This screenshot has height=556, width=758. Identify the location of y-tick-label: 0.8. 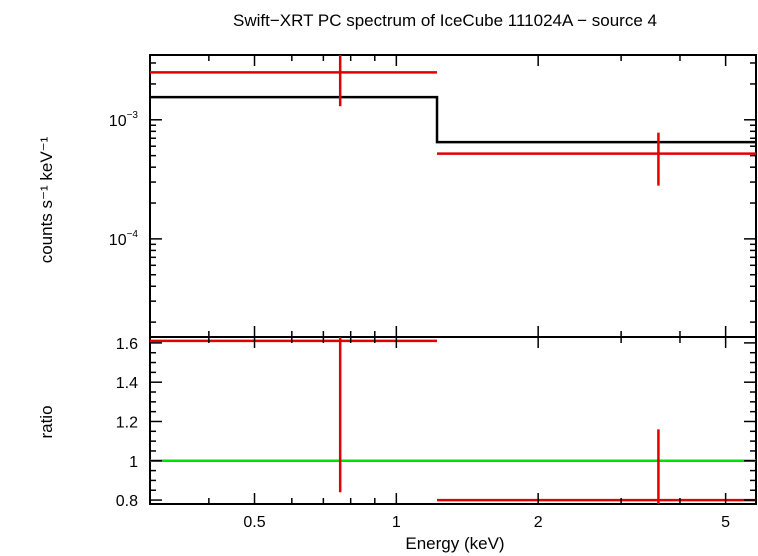
(127, 501).